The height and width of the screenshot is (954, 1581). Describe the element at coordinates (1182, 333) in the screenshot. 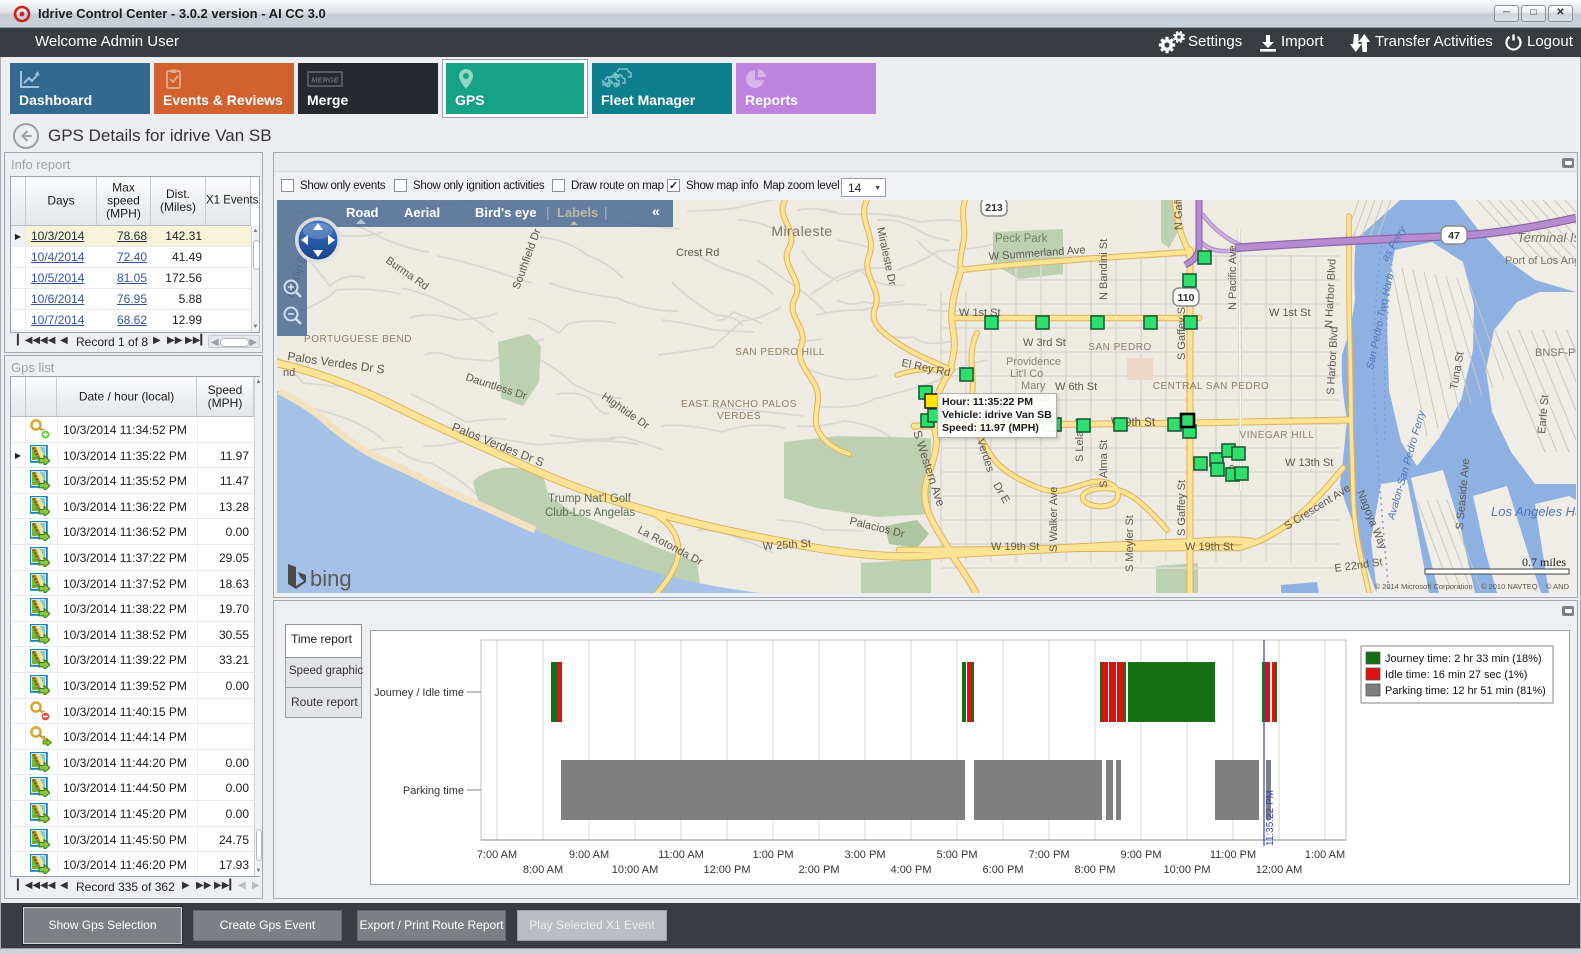

I see `svg-text: S Gaffey S` at that location.